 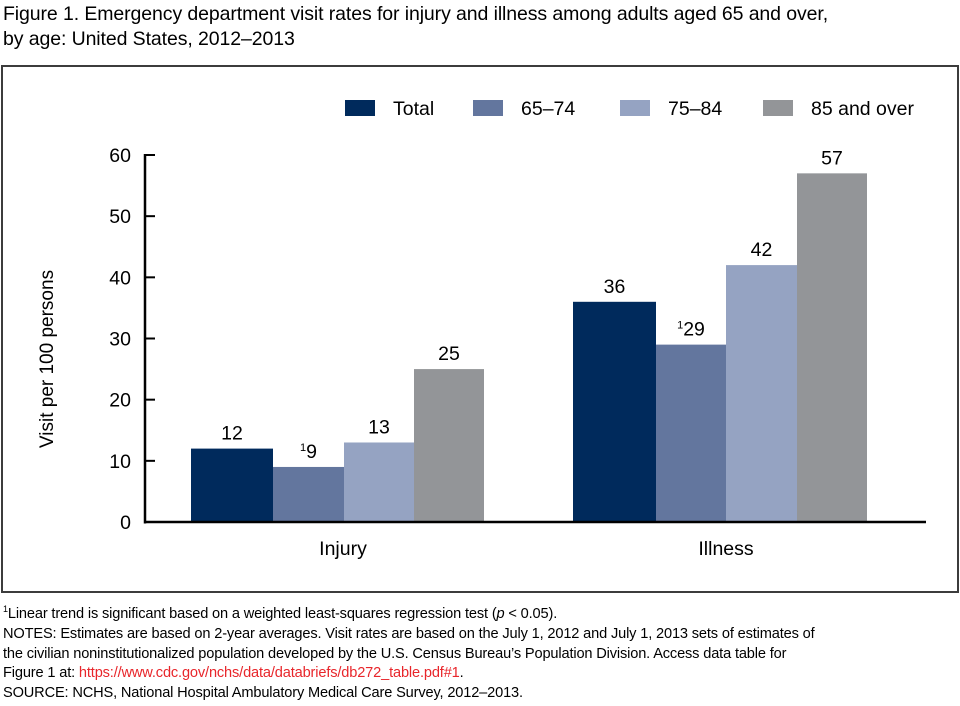 I want to click on y-tick-label-20: 20, so click(x=120, y=401).